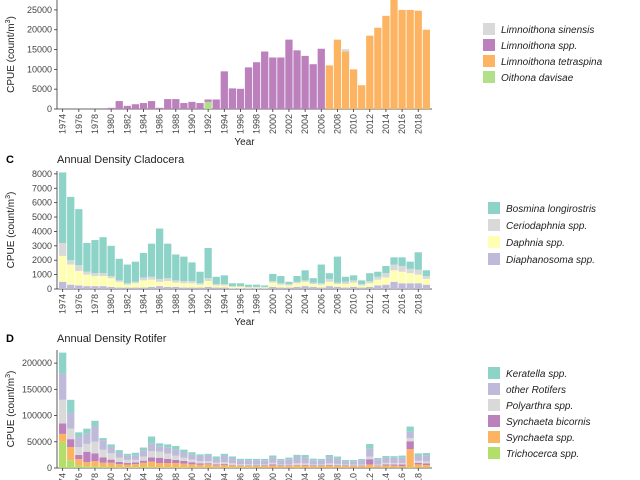  What do you see at coordinates (42, 246) in the screenshot?
I see `y-tick-label: 3000` at bounding box center [42, 246].